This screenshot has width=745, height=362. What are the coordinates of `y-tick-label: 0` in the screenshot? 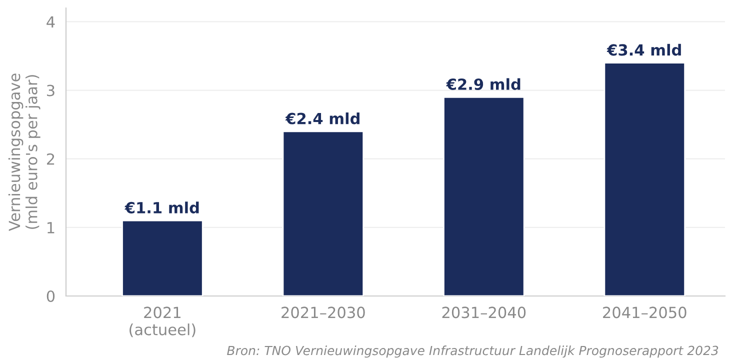 It's located at (50, 296).